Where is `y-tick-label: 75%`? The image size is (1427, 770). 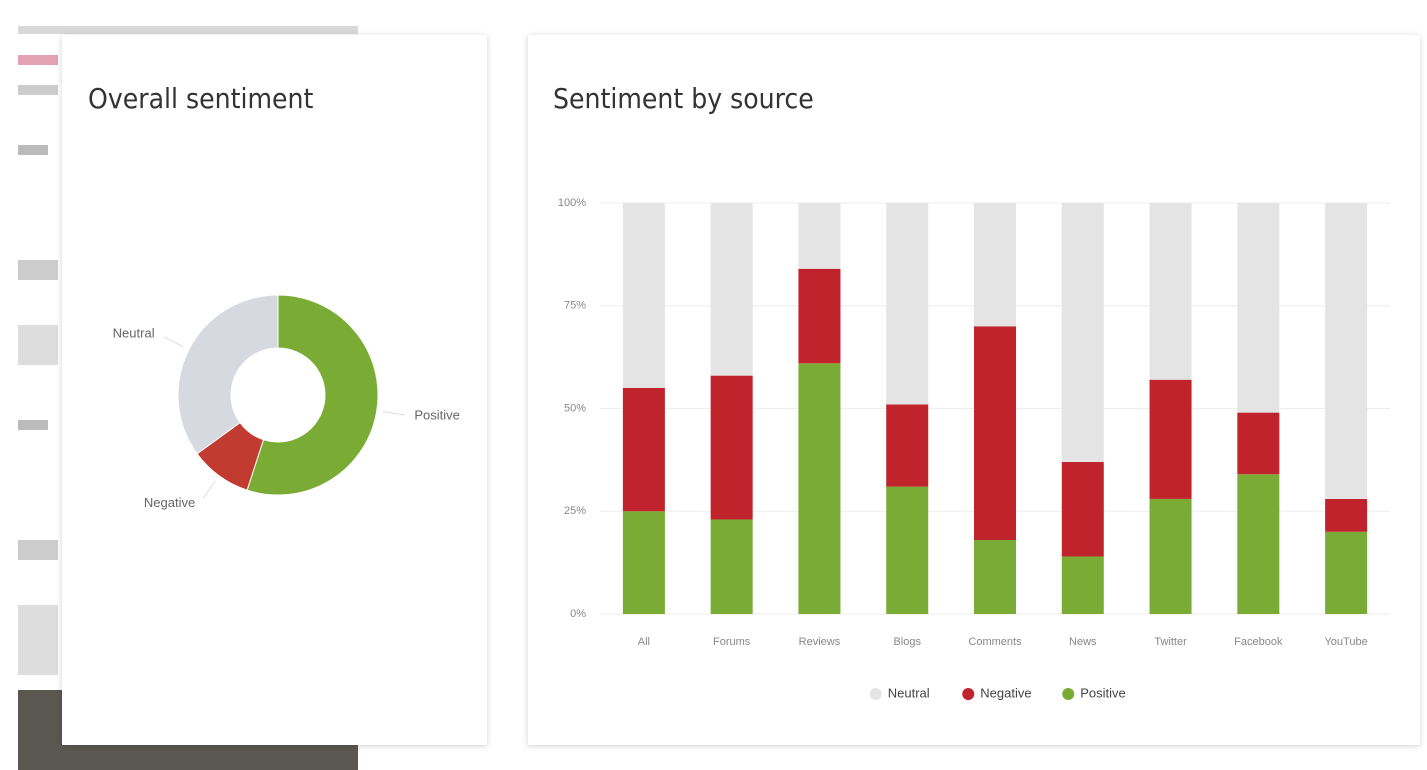
y-tick-label: 75% is located at coordinates (575, 306).